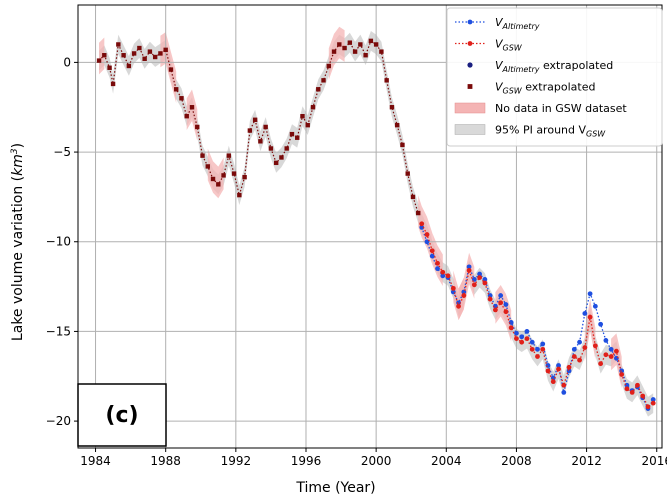 This screenshot has width=667, height=501. Describe the element at coordinates (576, 65) in the screenshot. I see `legend-label-suffix: extrapolated` at that location.